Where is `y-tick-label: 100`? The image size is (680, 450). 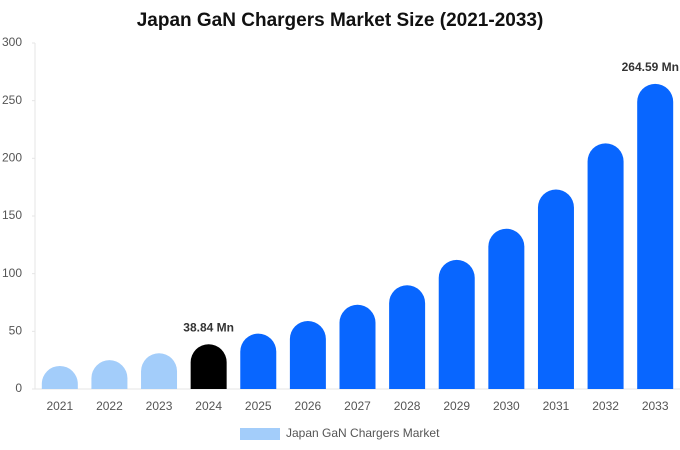
y-tick-label: 100 is located at coordinates (12, 273).